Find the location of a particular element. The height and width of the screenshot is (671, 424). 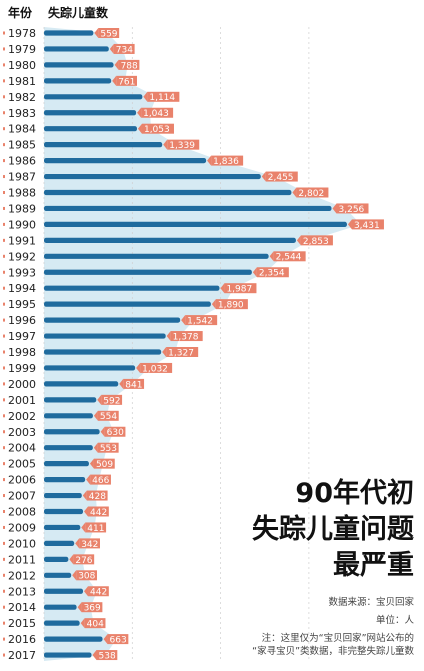

year-label: 2007 is located at coordinates (22, 496).